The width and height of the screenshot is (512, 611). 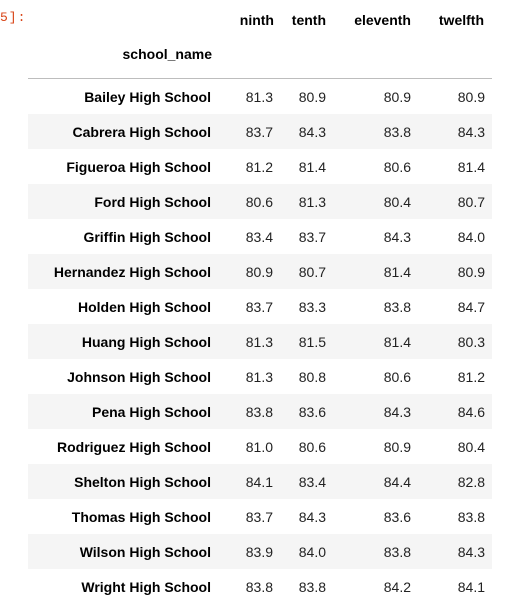 I want to click on cell-twelfth: 84.1, so click(x=471, y=586).